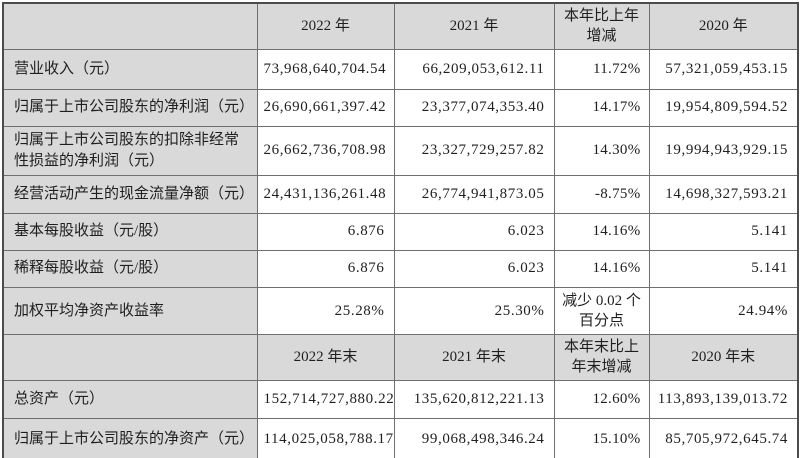  I want to click on change-cell: 11.72%, so click(601, 69).